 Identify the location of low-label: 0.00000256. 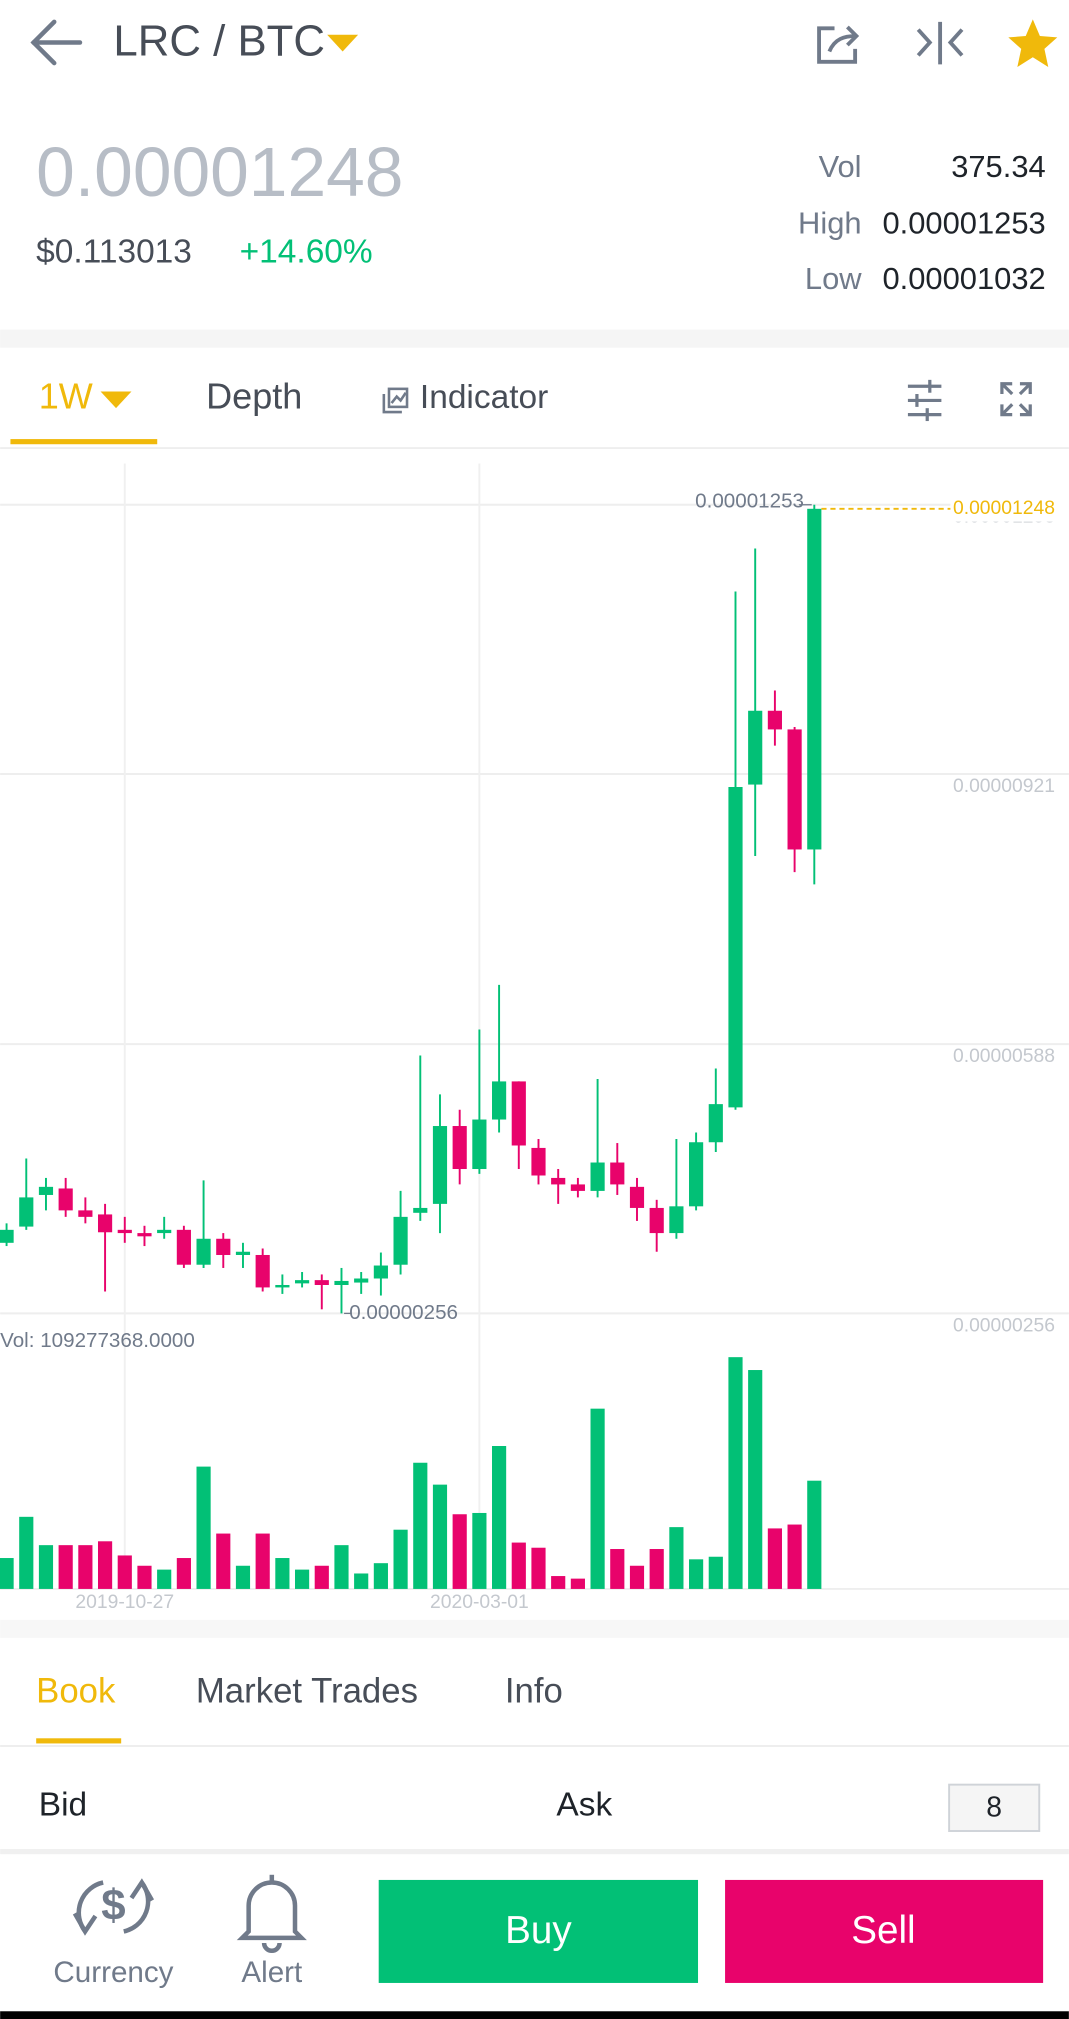
(403, 1312).